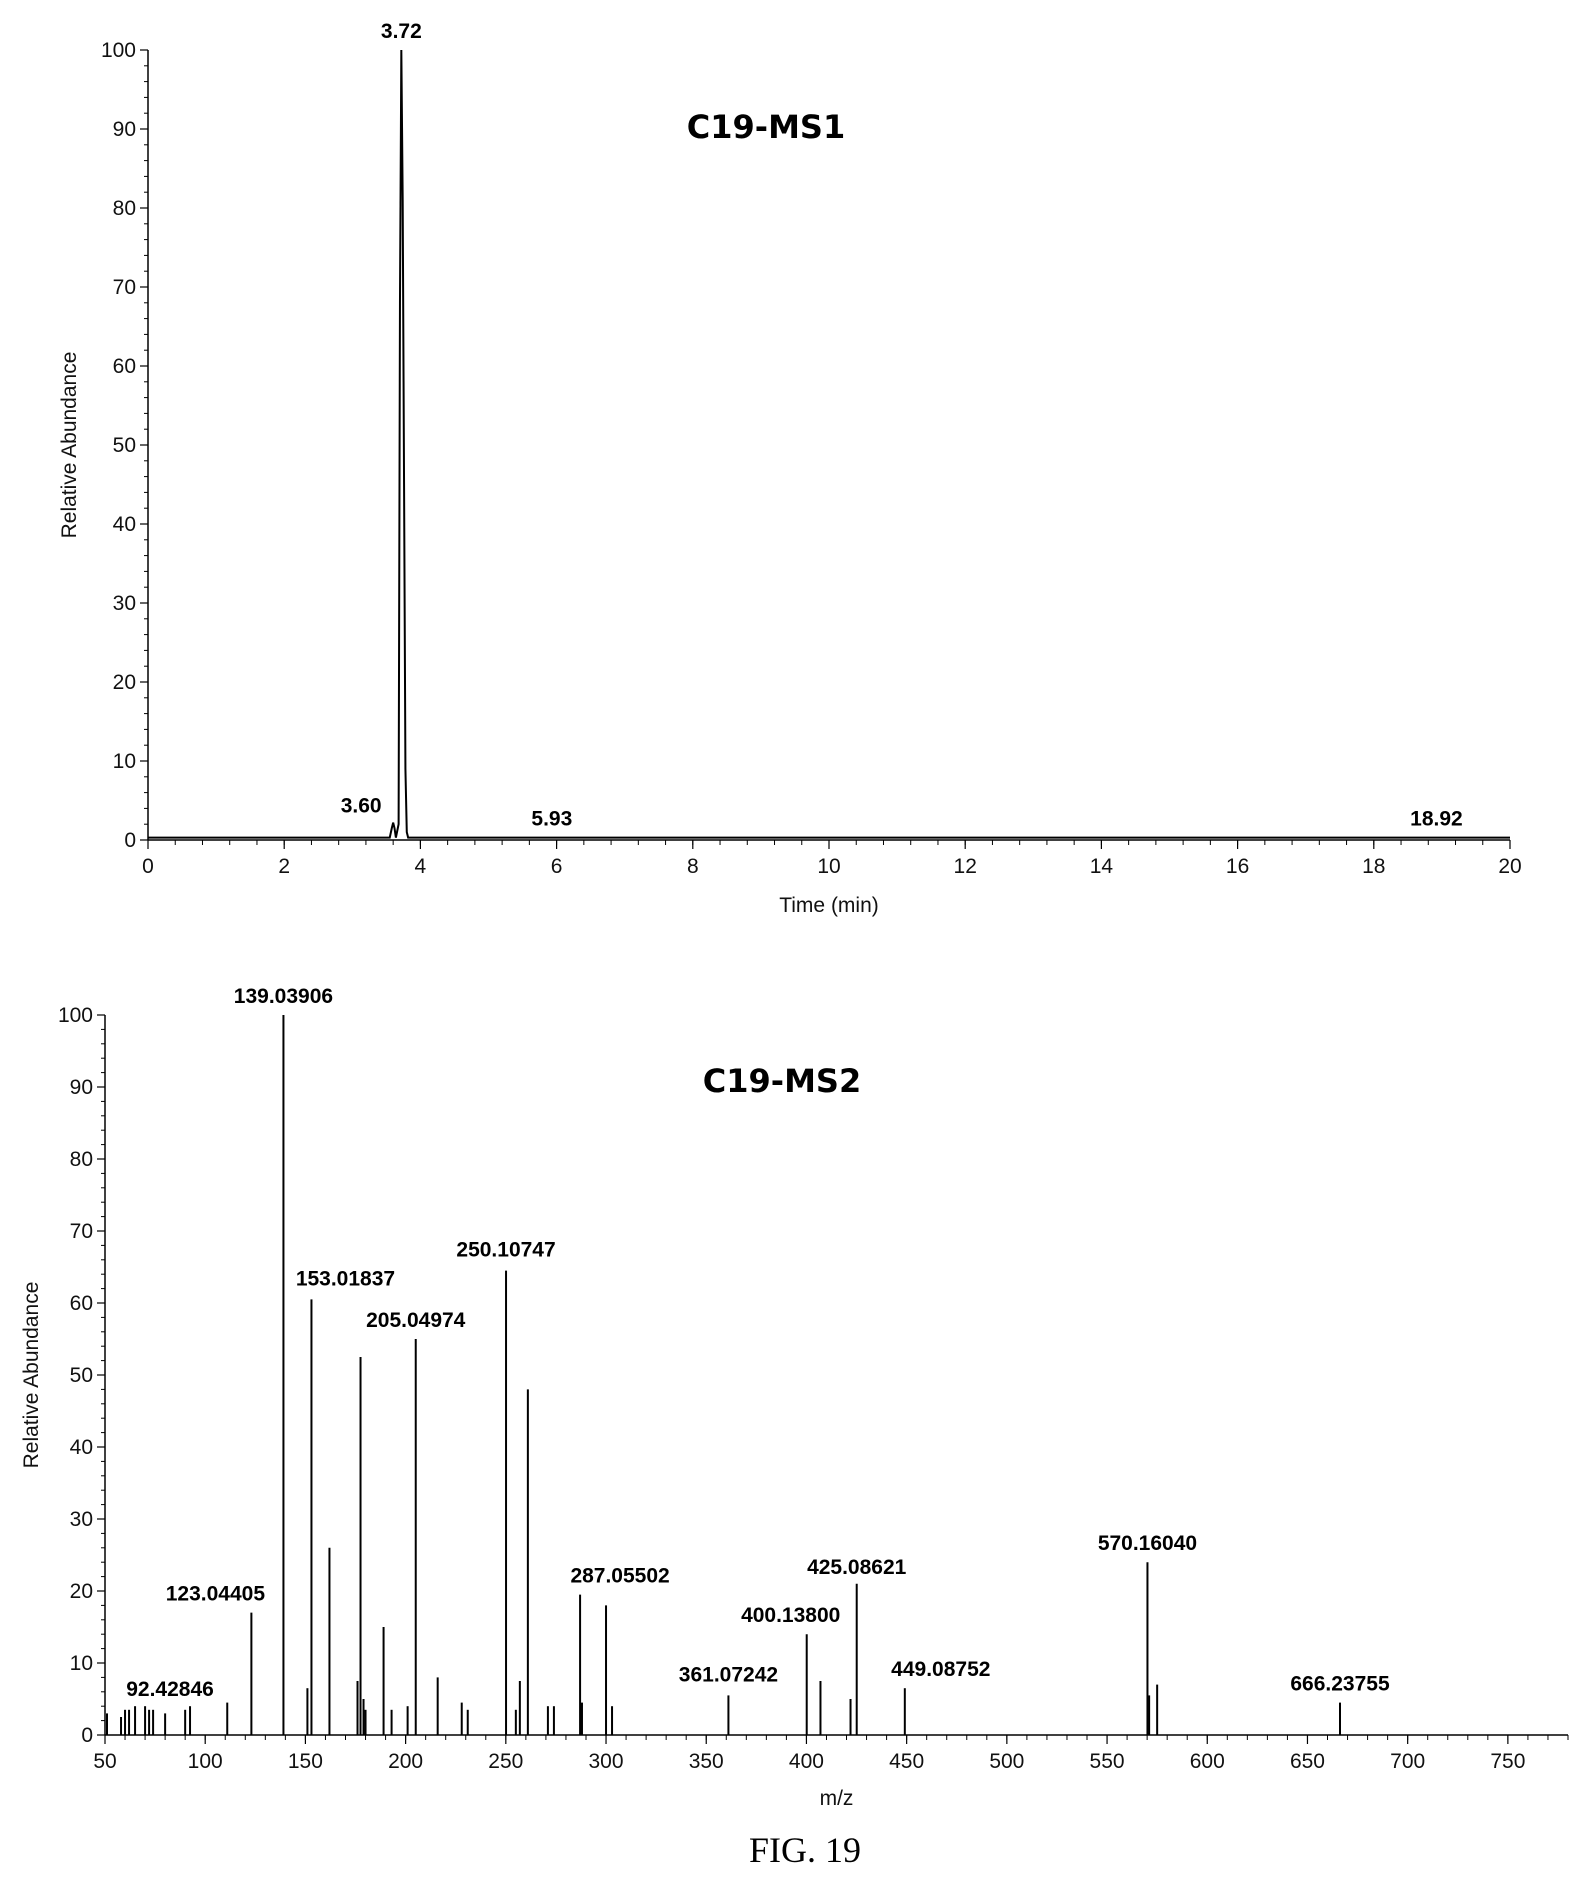  I want to click on x-tick-label: 2, so click(284, 866).